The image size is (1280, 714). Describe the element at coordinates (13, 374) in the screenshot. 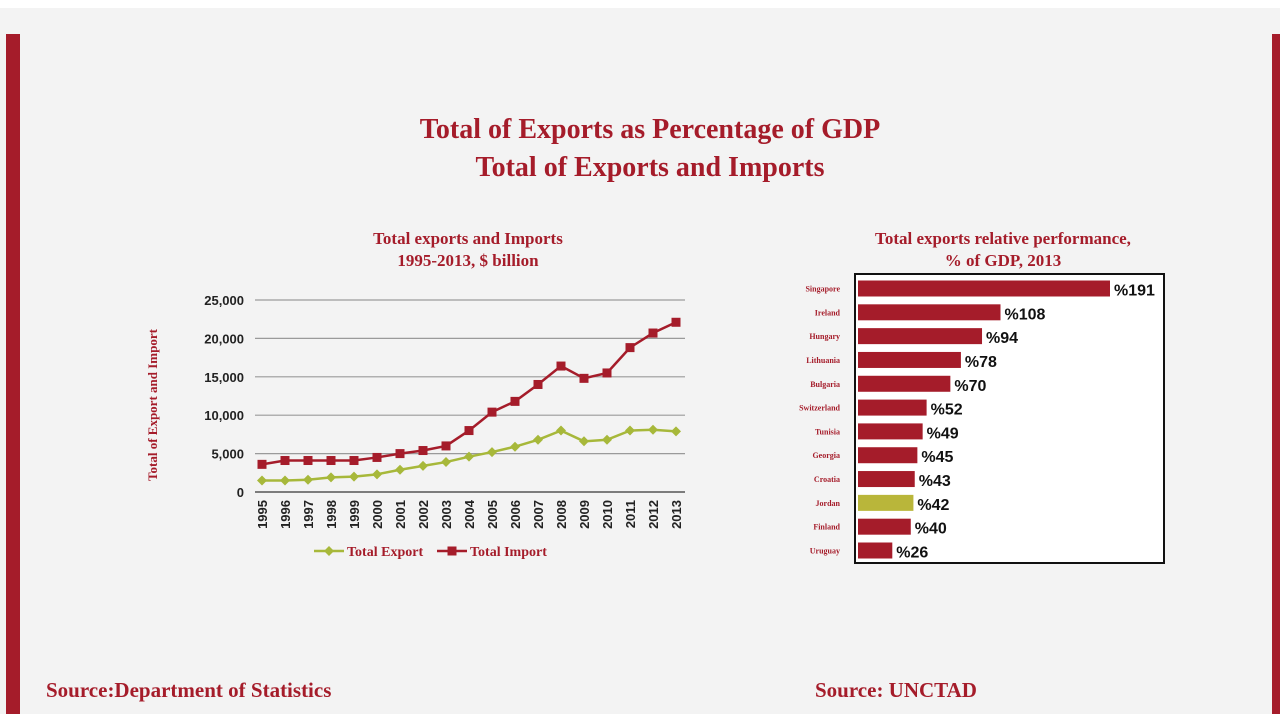

I see `left-accent-bar` at that location.